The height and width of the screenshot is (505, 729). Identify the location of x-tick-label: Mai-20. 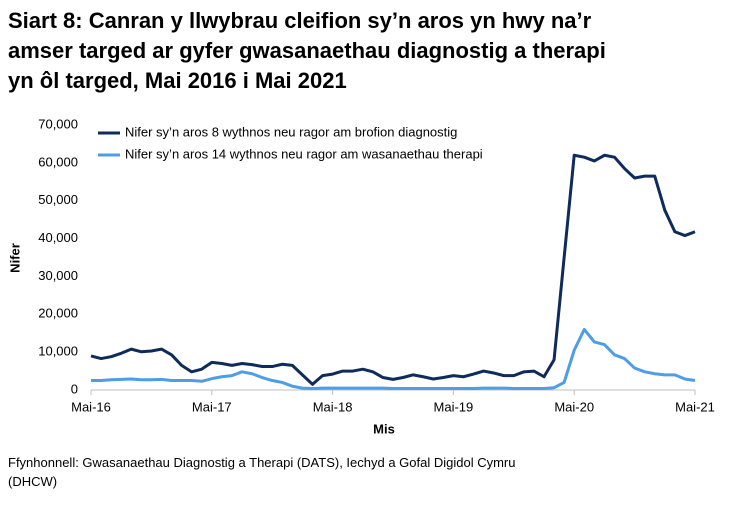
(574, 406).